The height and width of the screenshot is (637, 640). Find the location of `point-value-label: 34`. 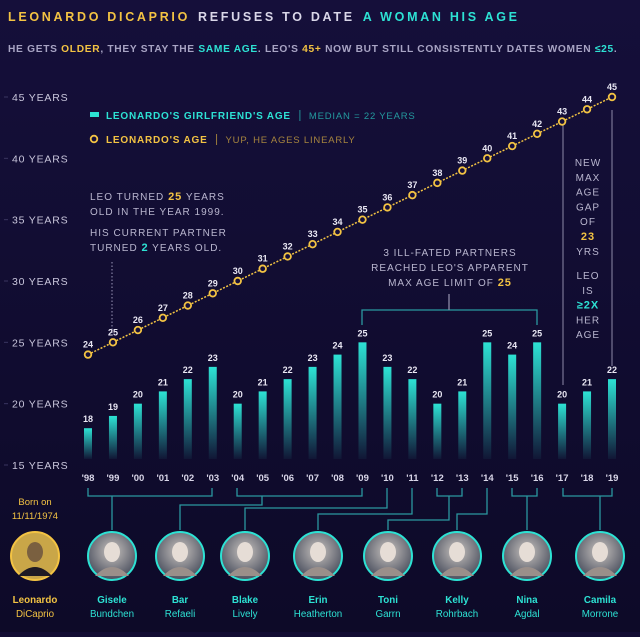

point-value-label: 34 is located at coordinates (338, 222).